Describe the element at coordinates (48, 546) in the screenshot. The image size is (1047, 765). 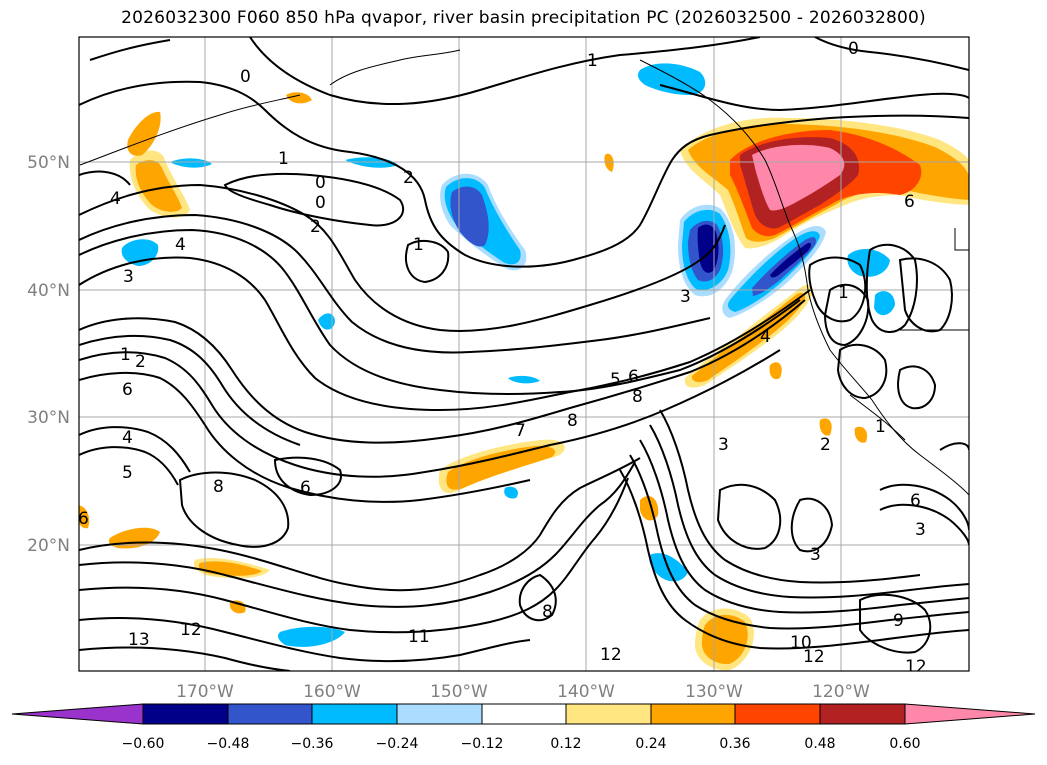
I see `lat-label-20n: 20°N` at that location.